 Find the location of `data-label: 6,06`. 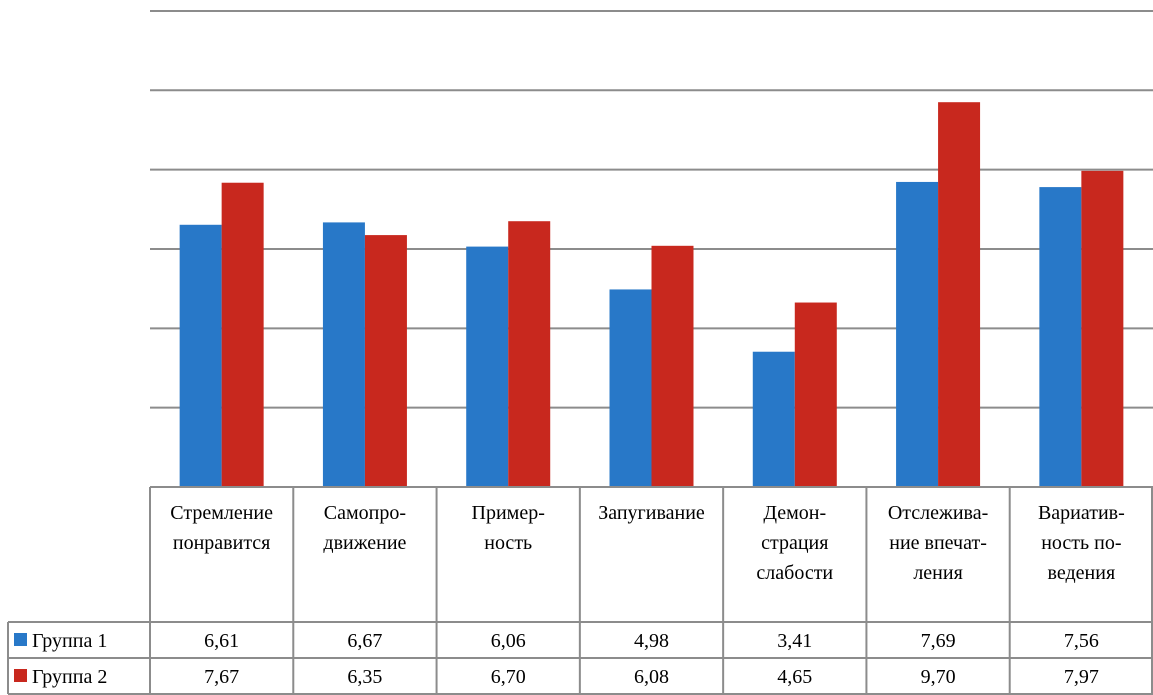

data-label: 6,06 is located at coordinates (508, 641).